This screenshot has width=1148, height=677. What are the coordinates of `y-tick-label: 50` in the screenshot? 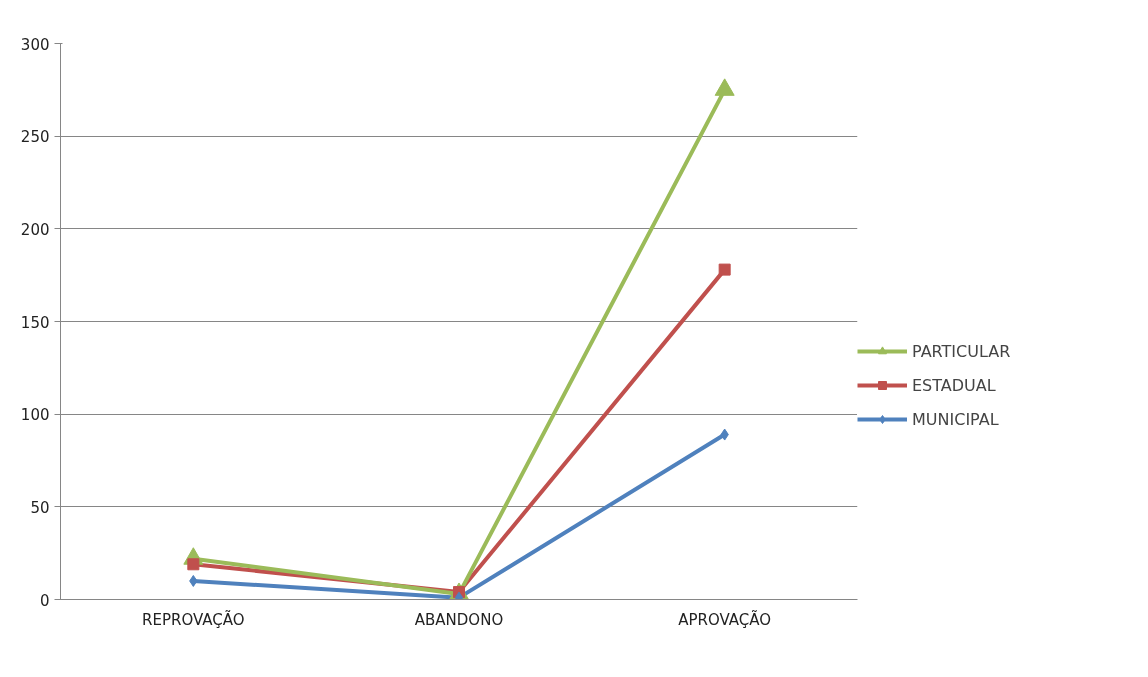 It's located at (40, 507).